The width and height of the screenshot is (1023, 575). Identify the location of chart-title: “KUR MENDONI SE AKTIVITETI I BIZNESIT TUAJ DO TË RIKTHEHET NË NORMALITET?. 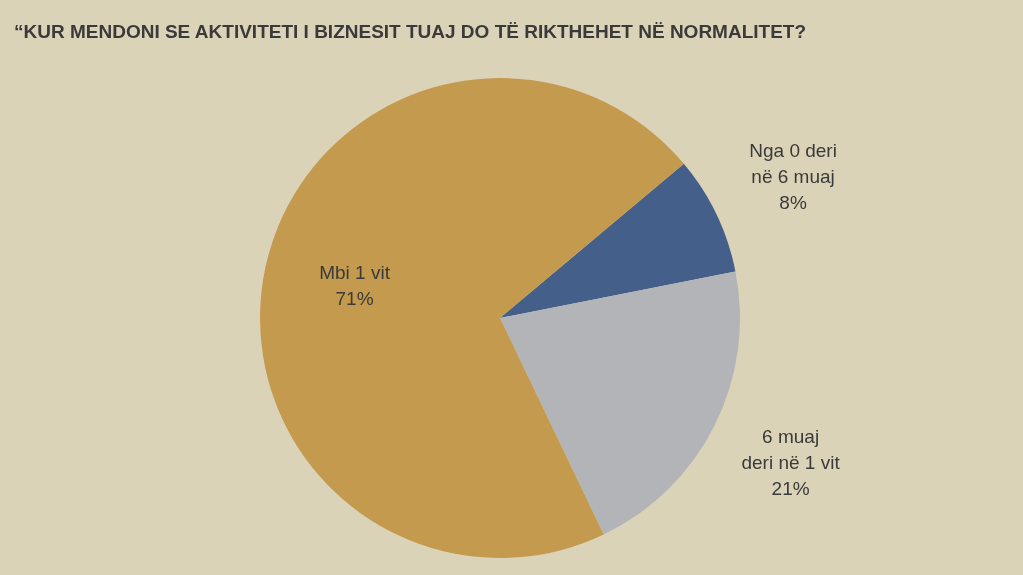
(410, 31).